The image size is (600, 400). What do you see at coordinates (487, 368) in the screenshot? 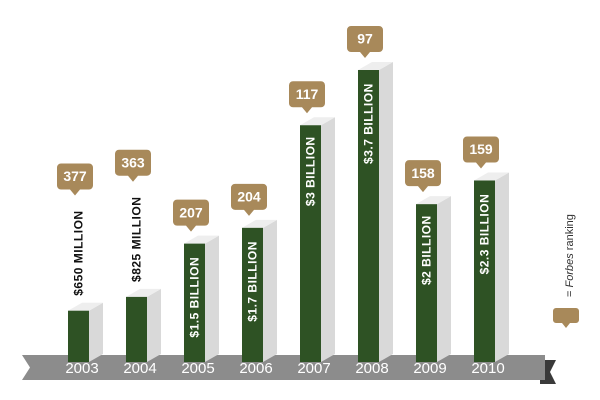
I see `x-tick-label: 2010` at bounding box center [487, 368].